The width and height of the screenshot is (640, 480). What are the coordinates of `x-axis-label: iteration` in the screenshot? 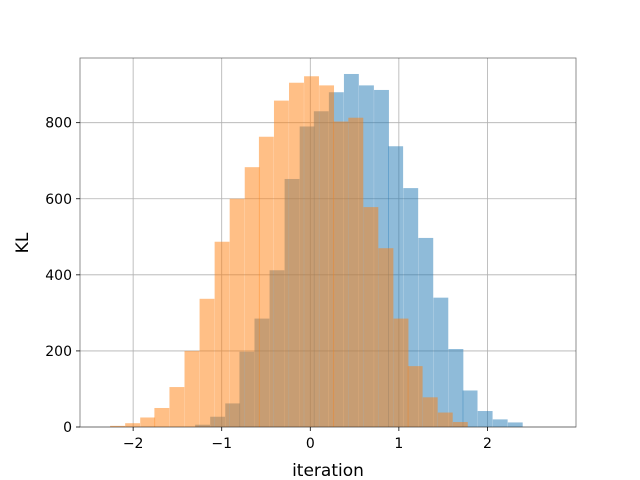 It's located at (328, 470).